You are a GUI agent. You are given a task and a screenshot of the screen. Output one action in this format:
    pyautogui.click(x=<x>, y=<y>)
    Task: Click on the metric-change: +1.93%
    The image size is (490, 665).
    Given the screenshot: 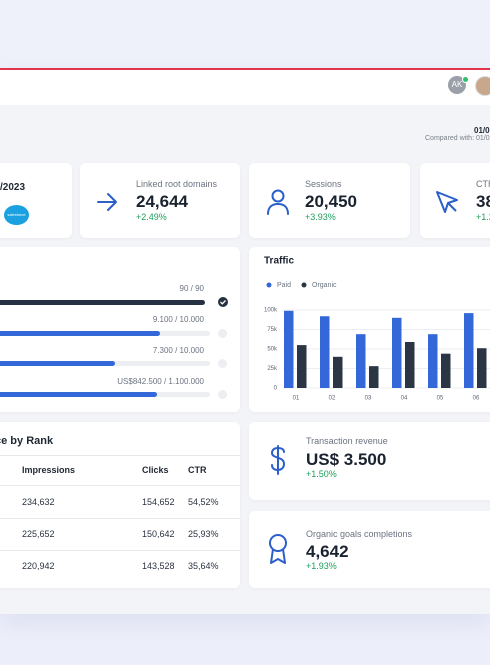 What is the action you would take?
    pyautogui.click(x=321, y=566)
    